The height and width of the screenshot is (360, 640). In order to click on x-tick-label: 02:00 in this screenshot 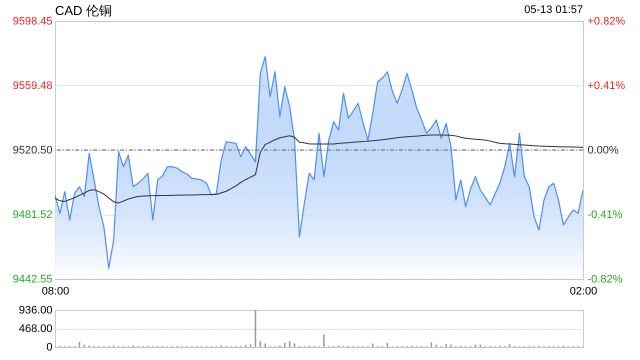, I will do `click(584, 292)`.